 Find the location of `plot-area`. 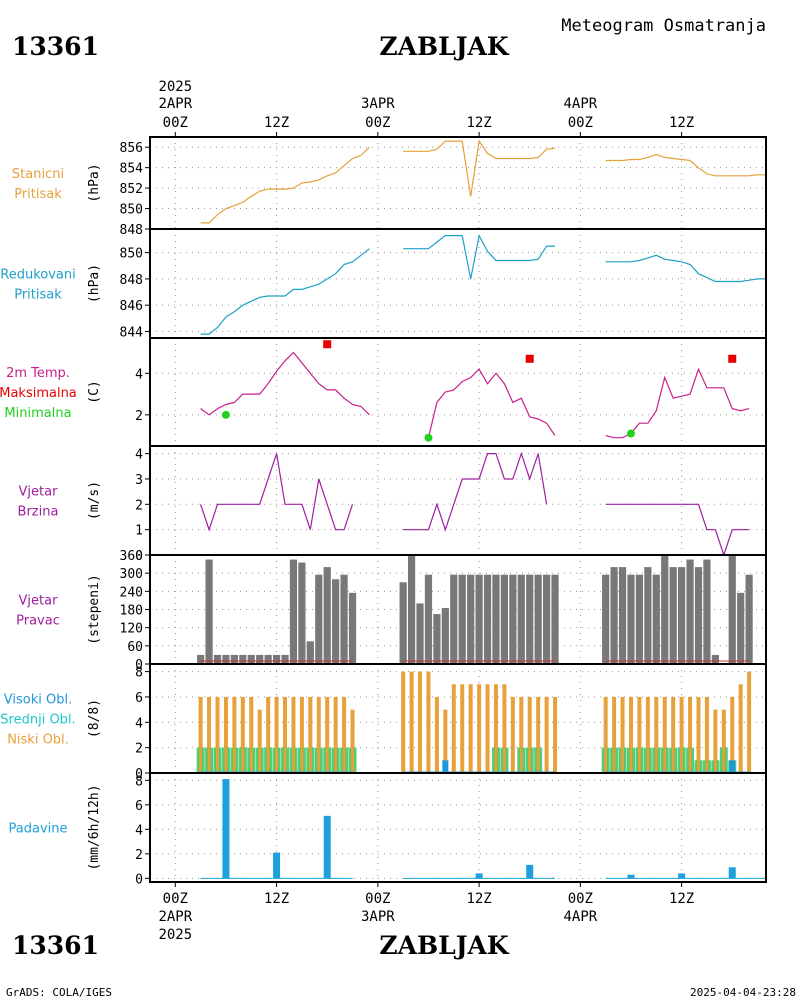

plot-area is located at coordinates (483, 829).